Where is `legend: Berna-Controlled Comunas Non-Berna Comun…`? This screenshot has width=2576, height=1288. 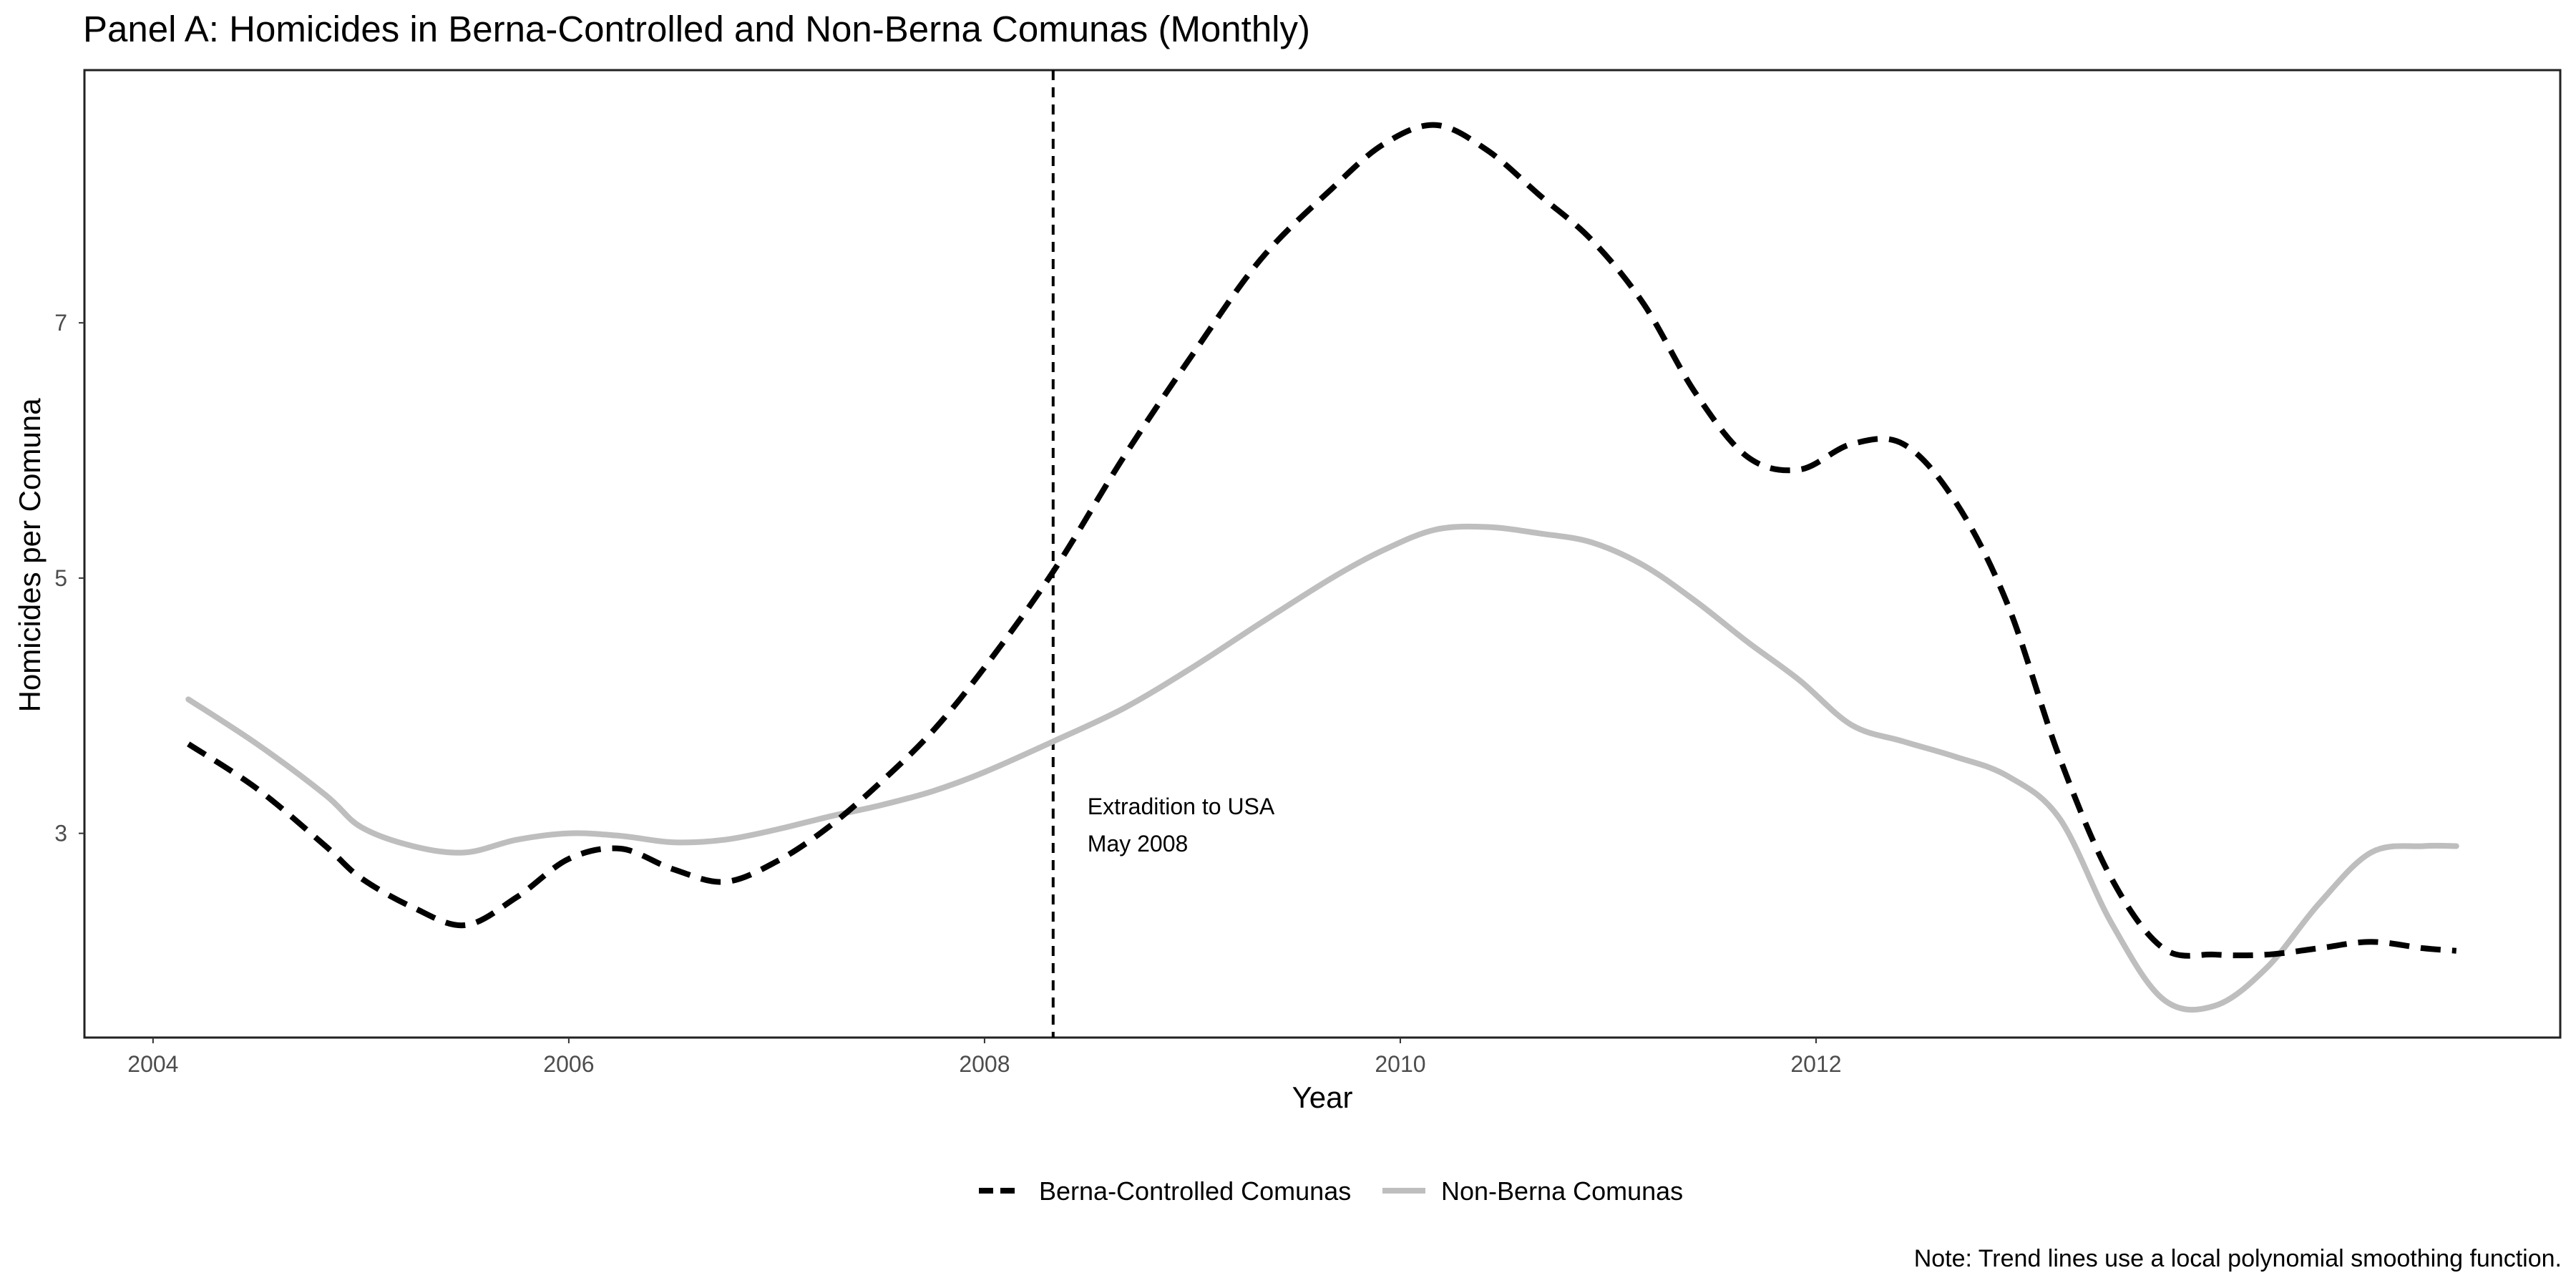 legend: Berna-Controlled Comunas Non-Berna Comun… is located at coordinates (1331, 1191).